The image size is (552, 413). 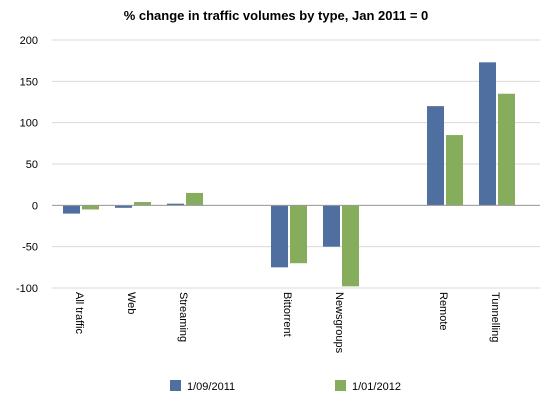 I want to click on x-tick-label: Streaming, so click(x=183, y=317).